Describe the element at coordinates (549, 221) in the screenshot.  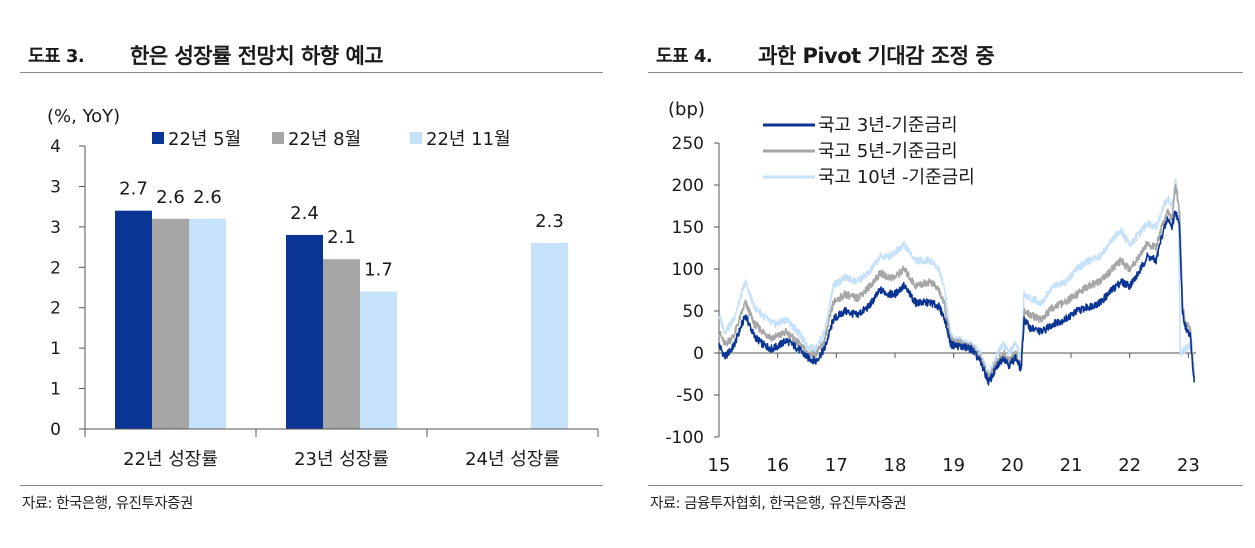
I see `data-label: 2.3` at that location.